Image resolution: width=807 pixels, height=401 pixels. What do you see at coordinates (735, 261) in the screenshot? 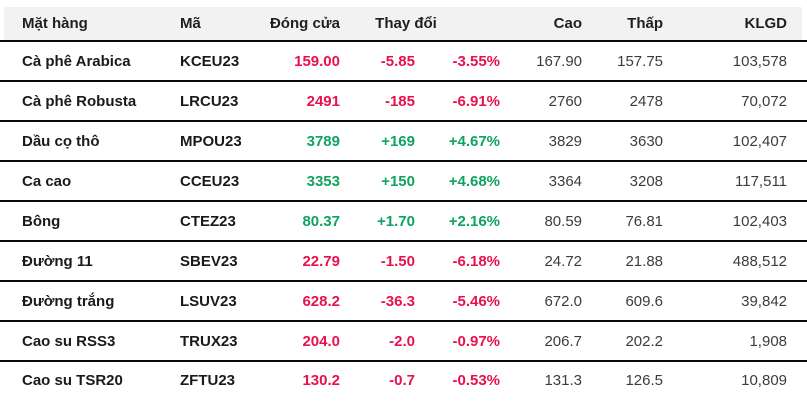
I see `trade-volume: 488,512` at bounding box center [735, 261].